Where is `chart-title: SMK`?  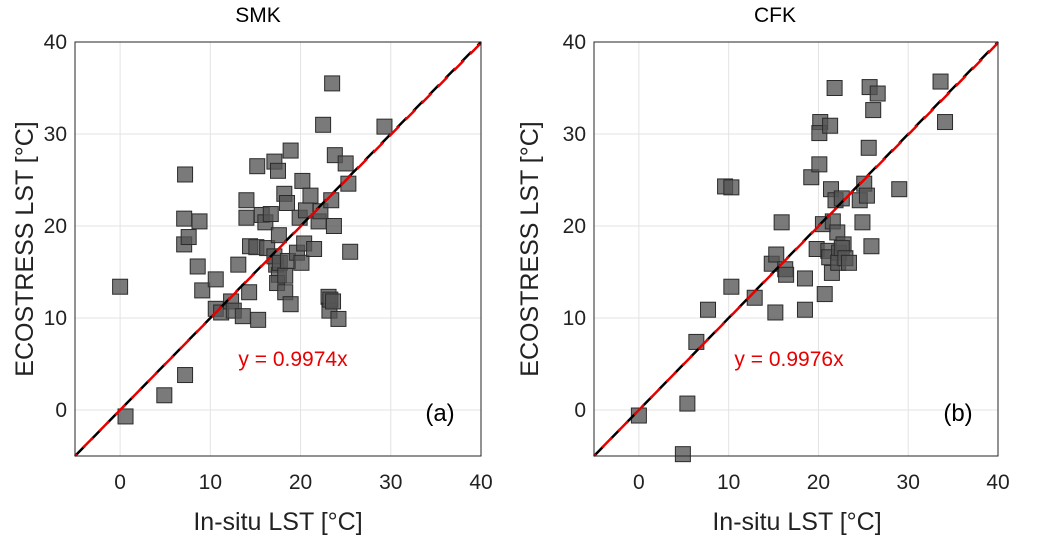 chart-title: SMK is located at coordinates (258, 15).